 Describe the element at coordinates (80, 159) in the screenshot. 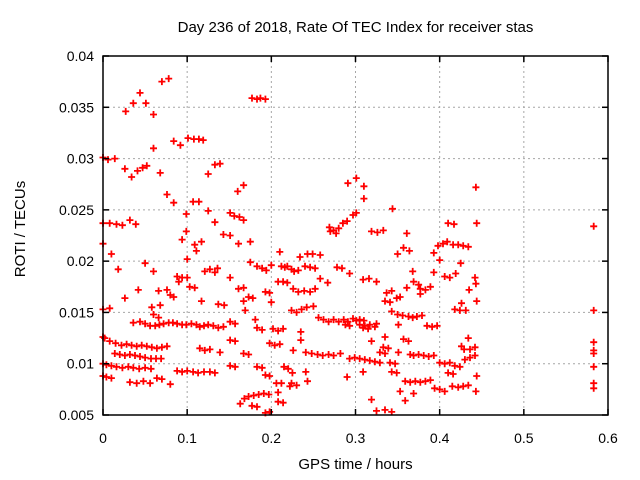

I see `y-tick-label: 0.03` at that location.